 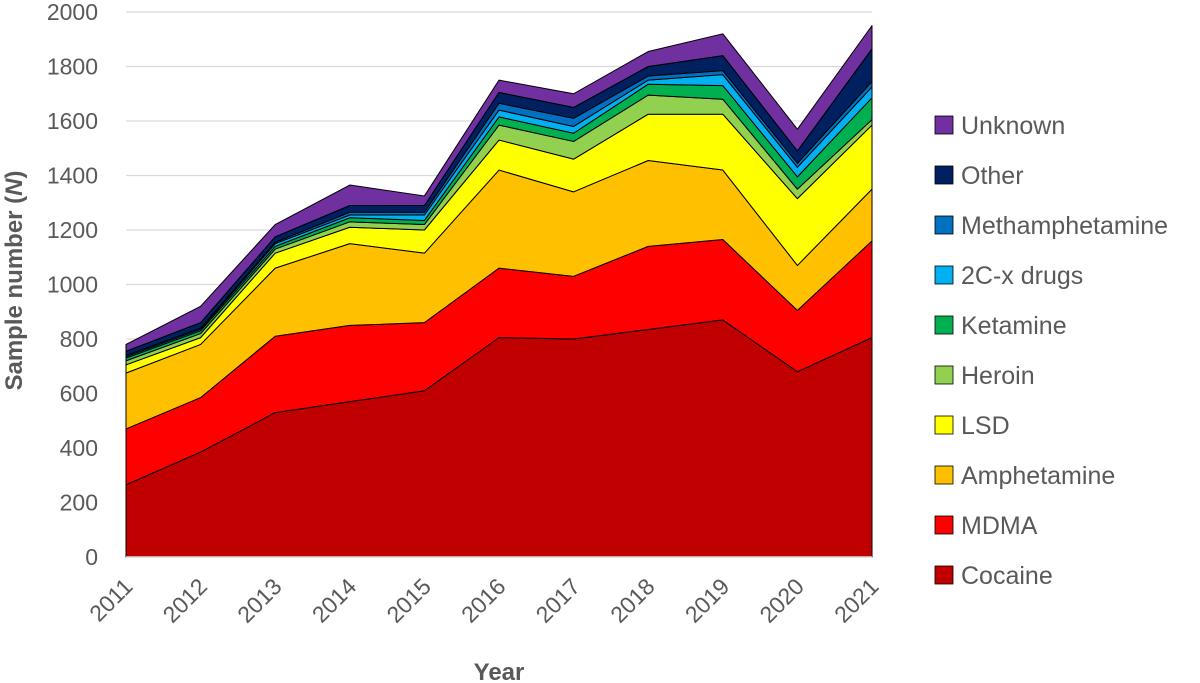 I want to click on y-tick-label: 200, so click(x=79, y=503).